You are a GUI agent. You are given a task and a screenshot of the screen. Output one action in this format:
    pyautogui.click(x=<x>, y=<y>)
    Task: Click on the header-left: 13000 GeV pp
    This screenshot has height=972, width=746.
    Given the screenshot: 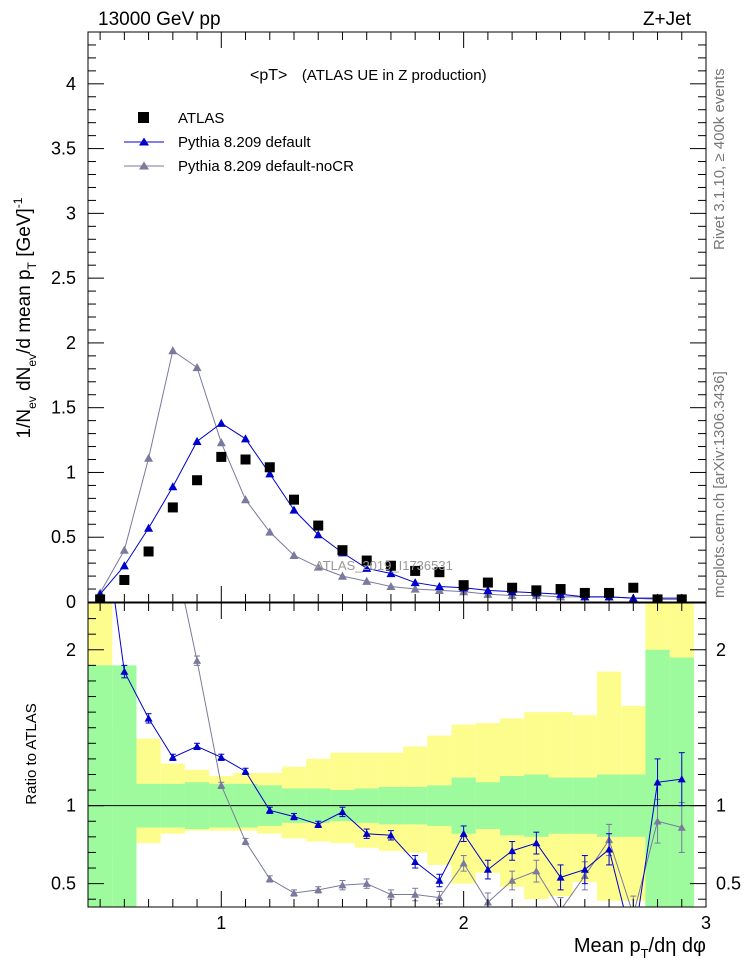 What is the action you would take?
    pyautogui.click(x=159, y=19)
    